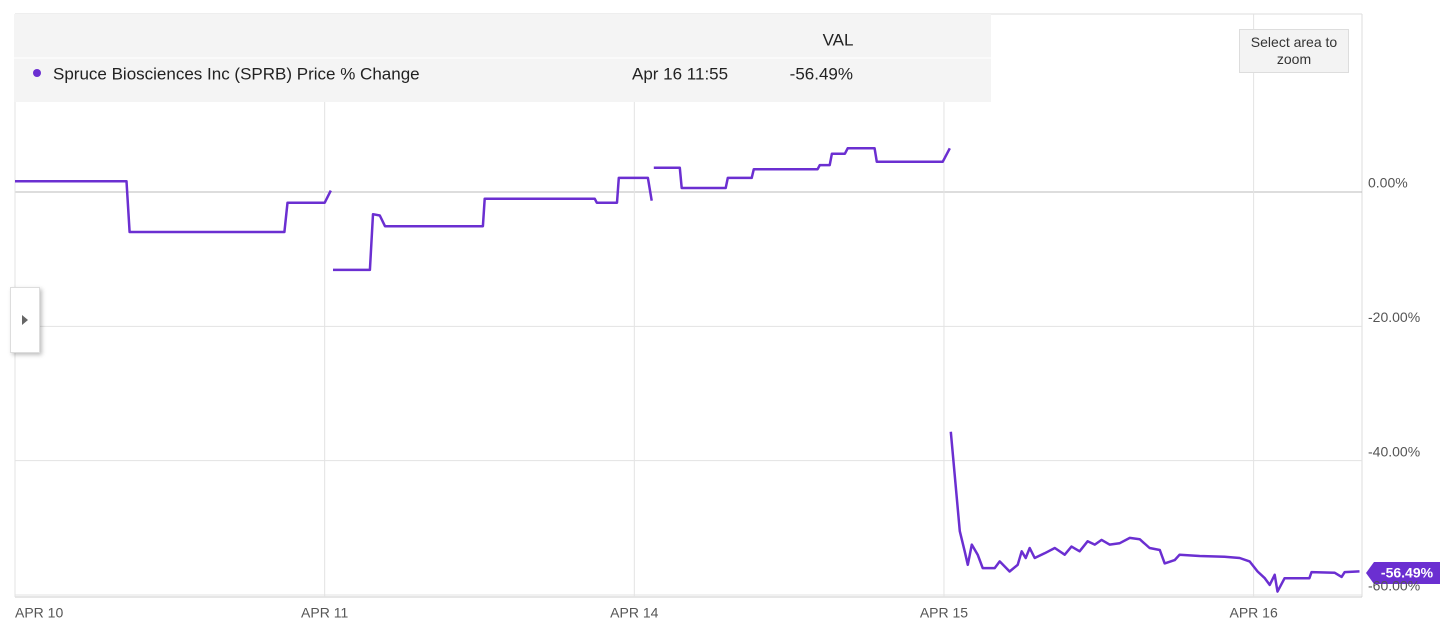  What do you see at coordinates (1394, 451) in the screenshot?
I see `y-tick-label: -40.00%` at bounding box center [1394, 451].